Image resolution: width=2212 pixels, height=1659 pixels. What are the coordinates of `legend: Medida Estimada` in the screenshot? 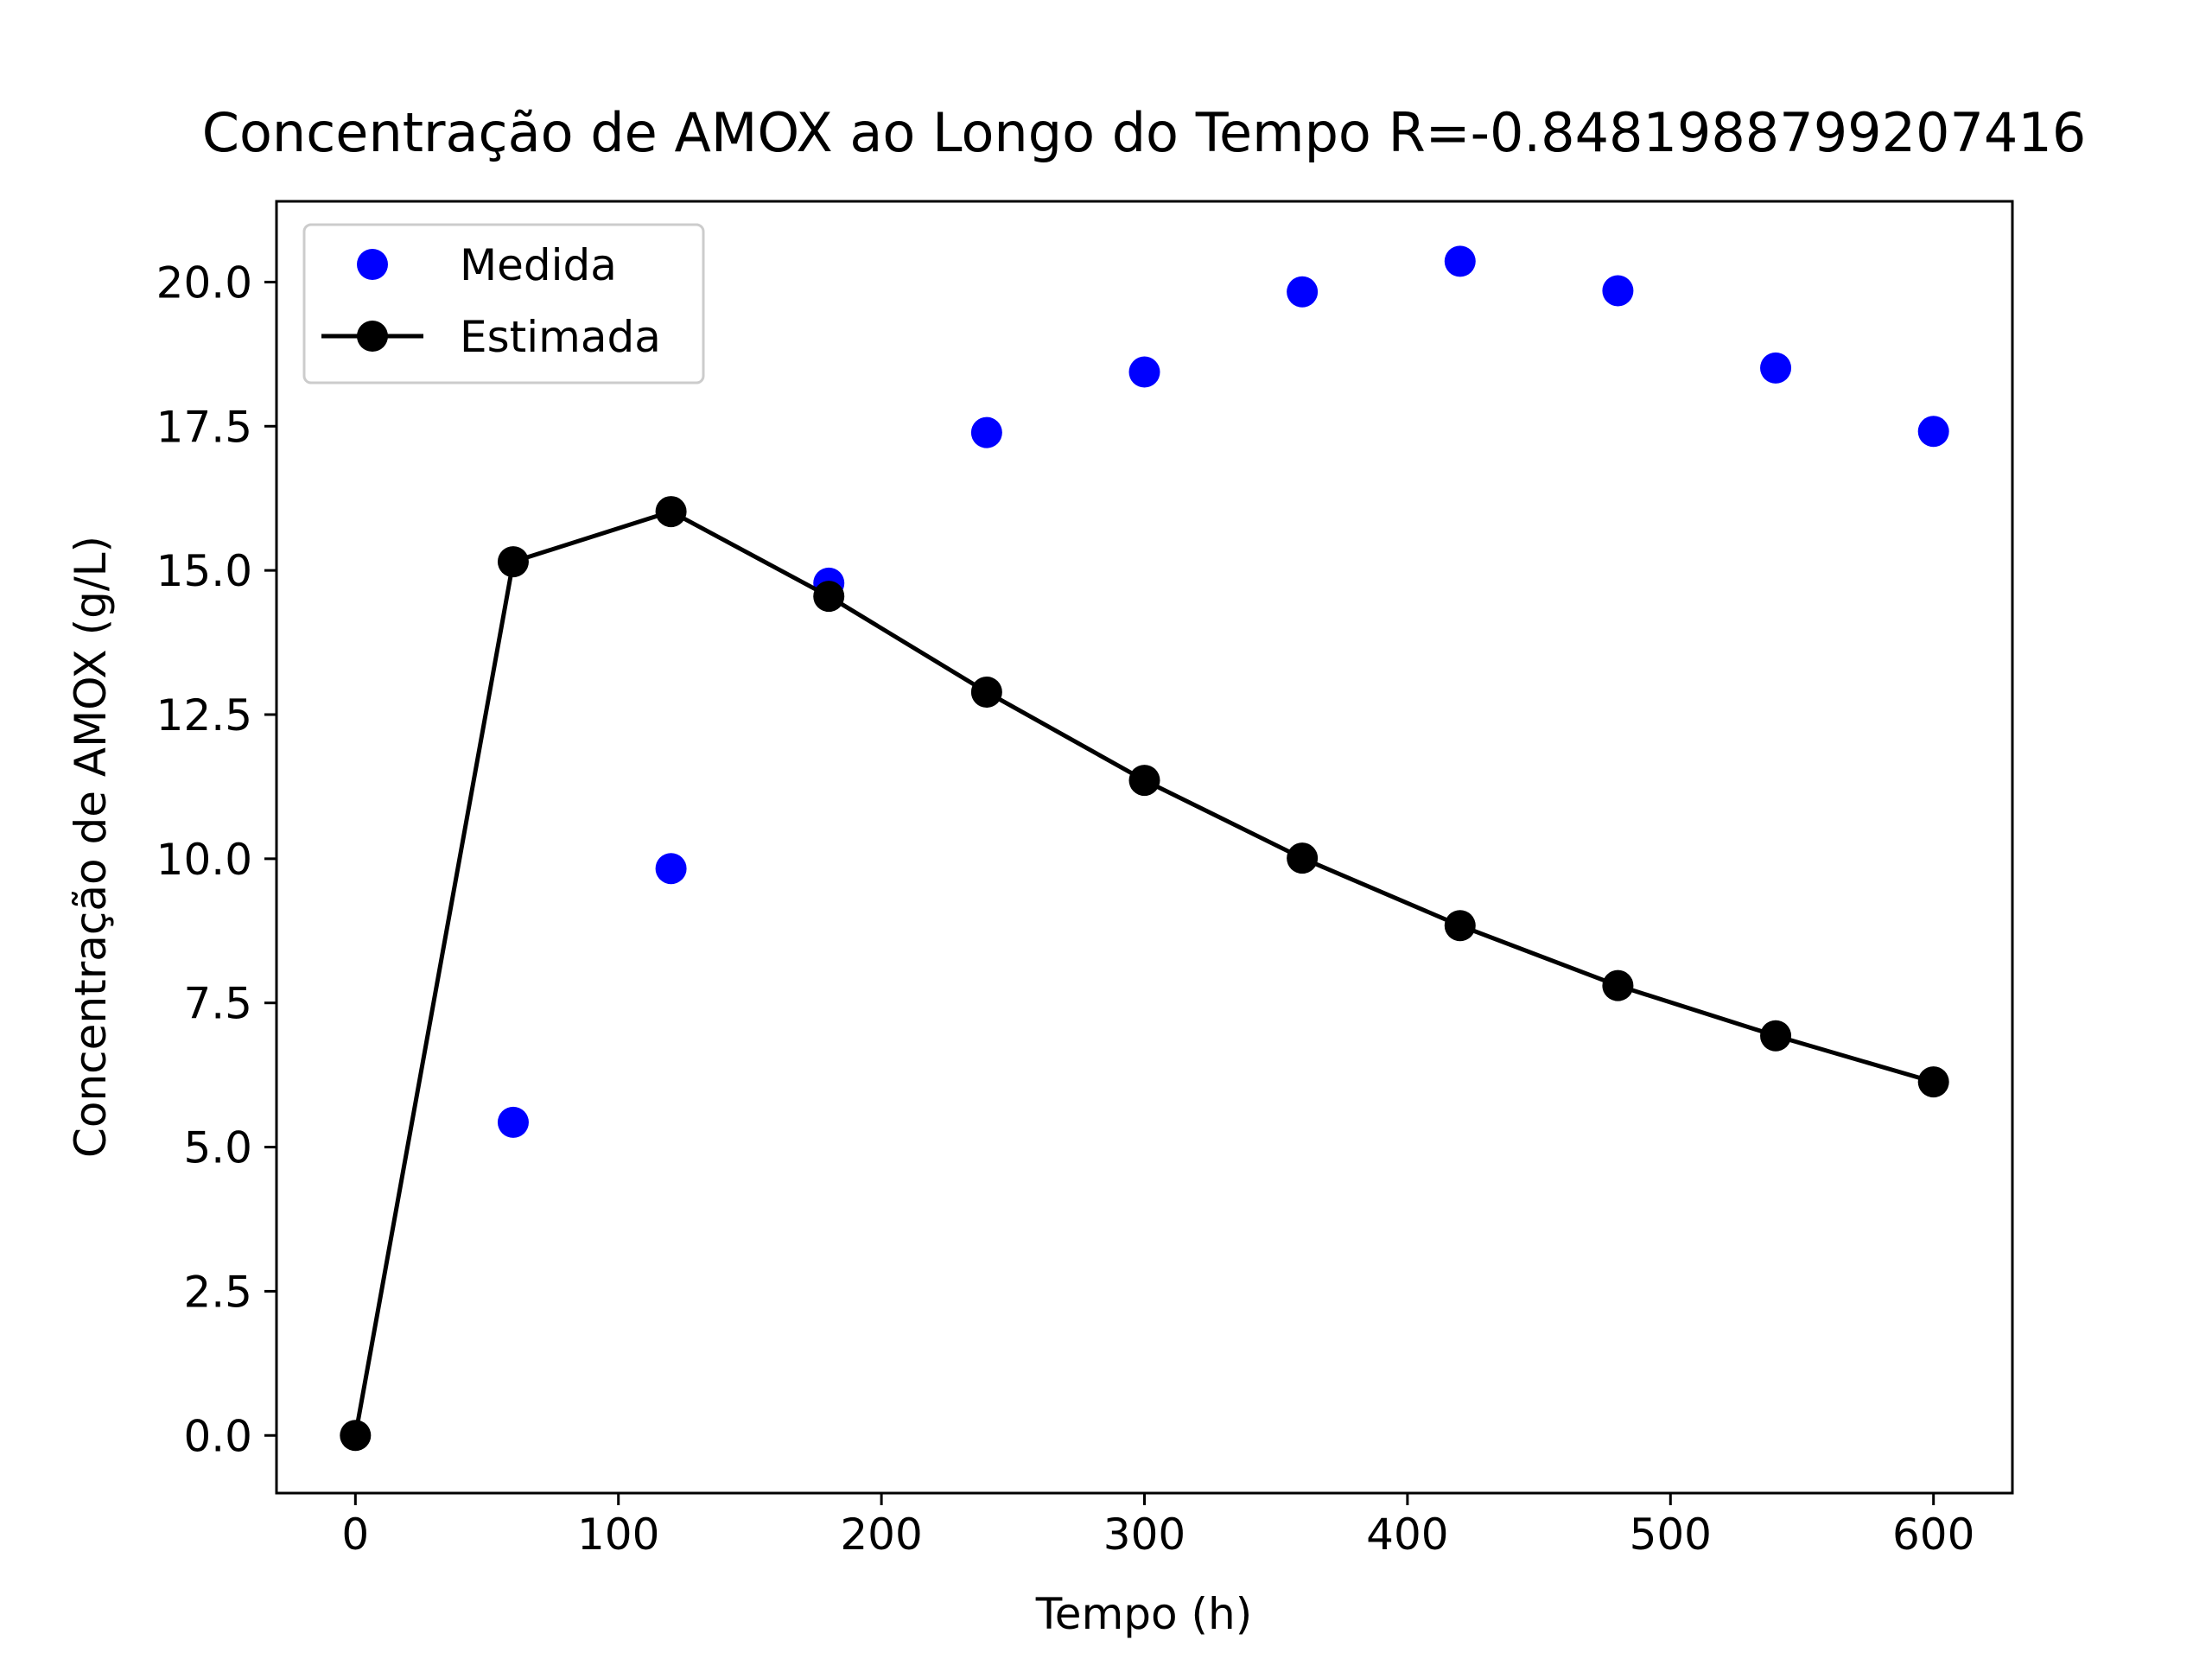 It's located at (504, 304).